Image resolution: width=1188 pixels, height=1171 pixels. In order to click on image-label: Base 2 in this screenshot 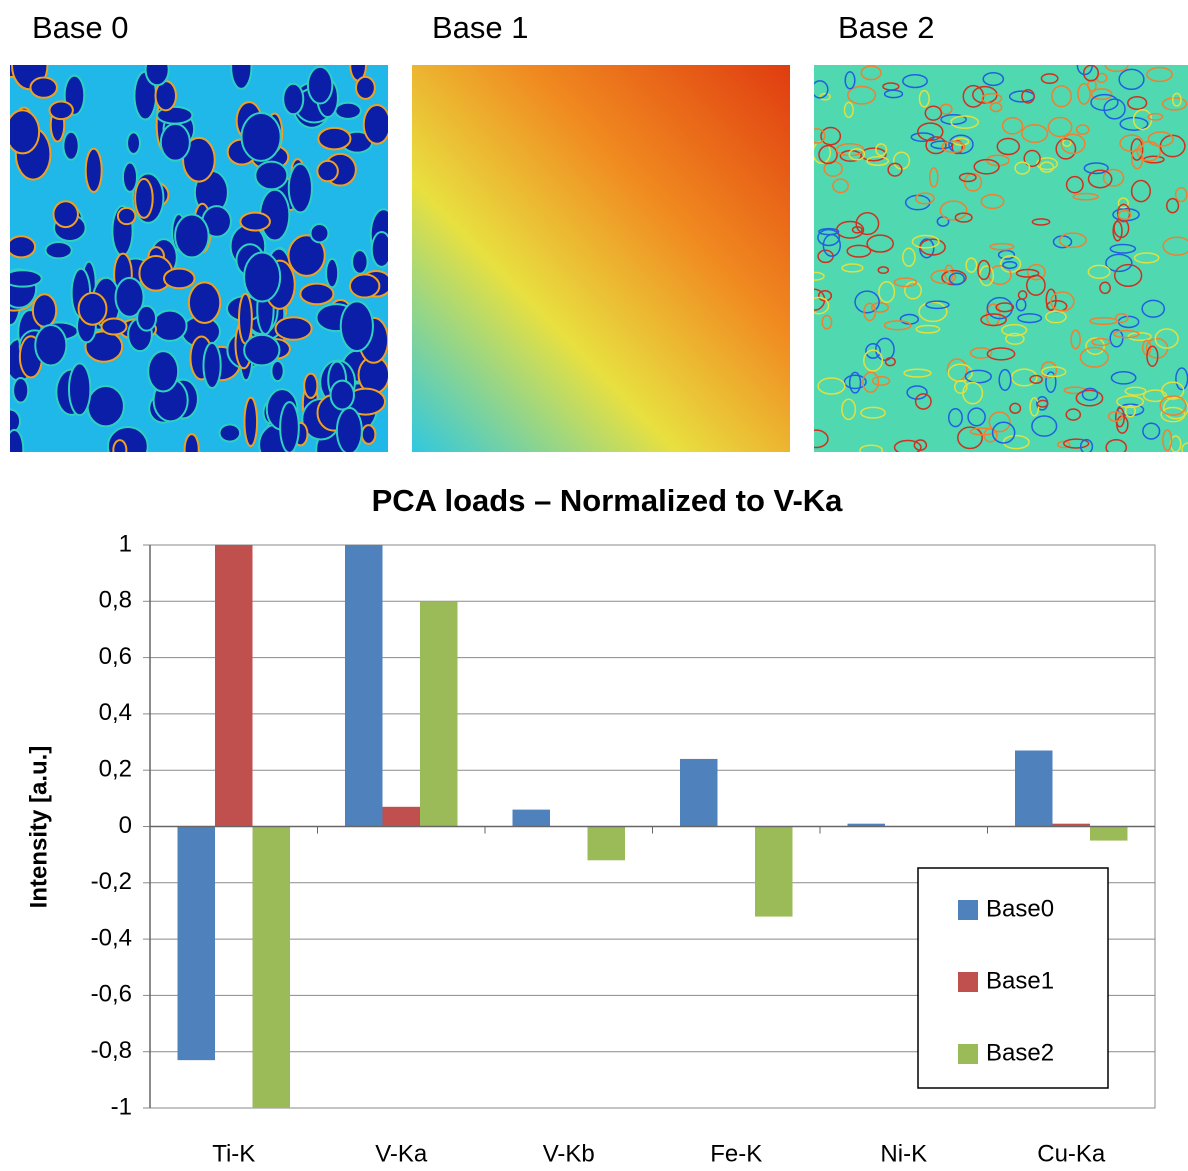, I will do `click(886, 27)`.